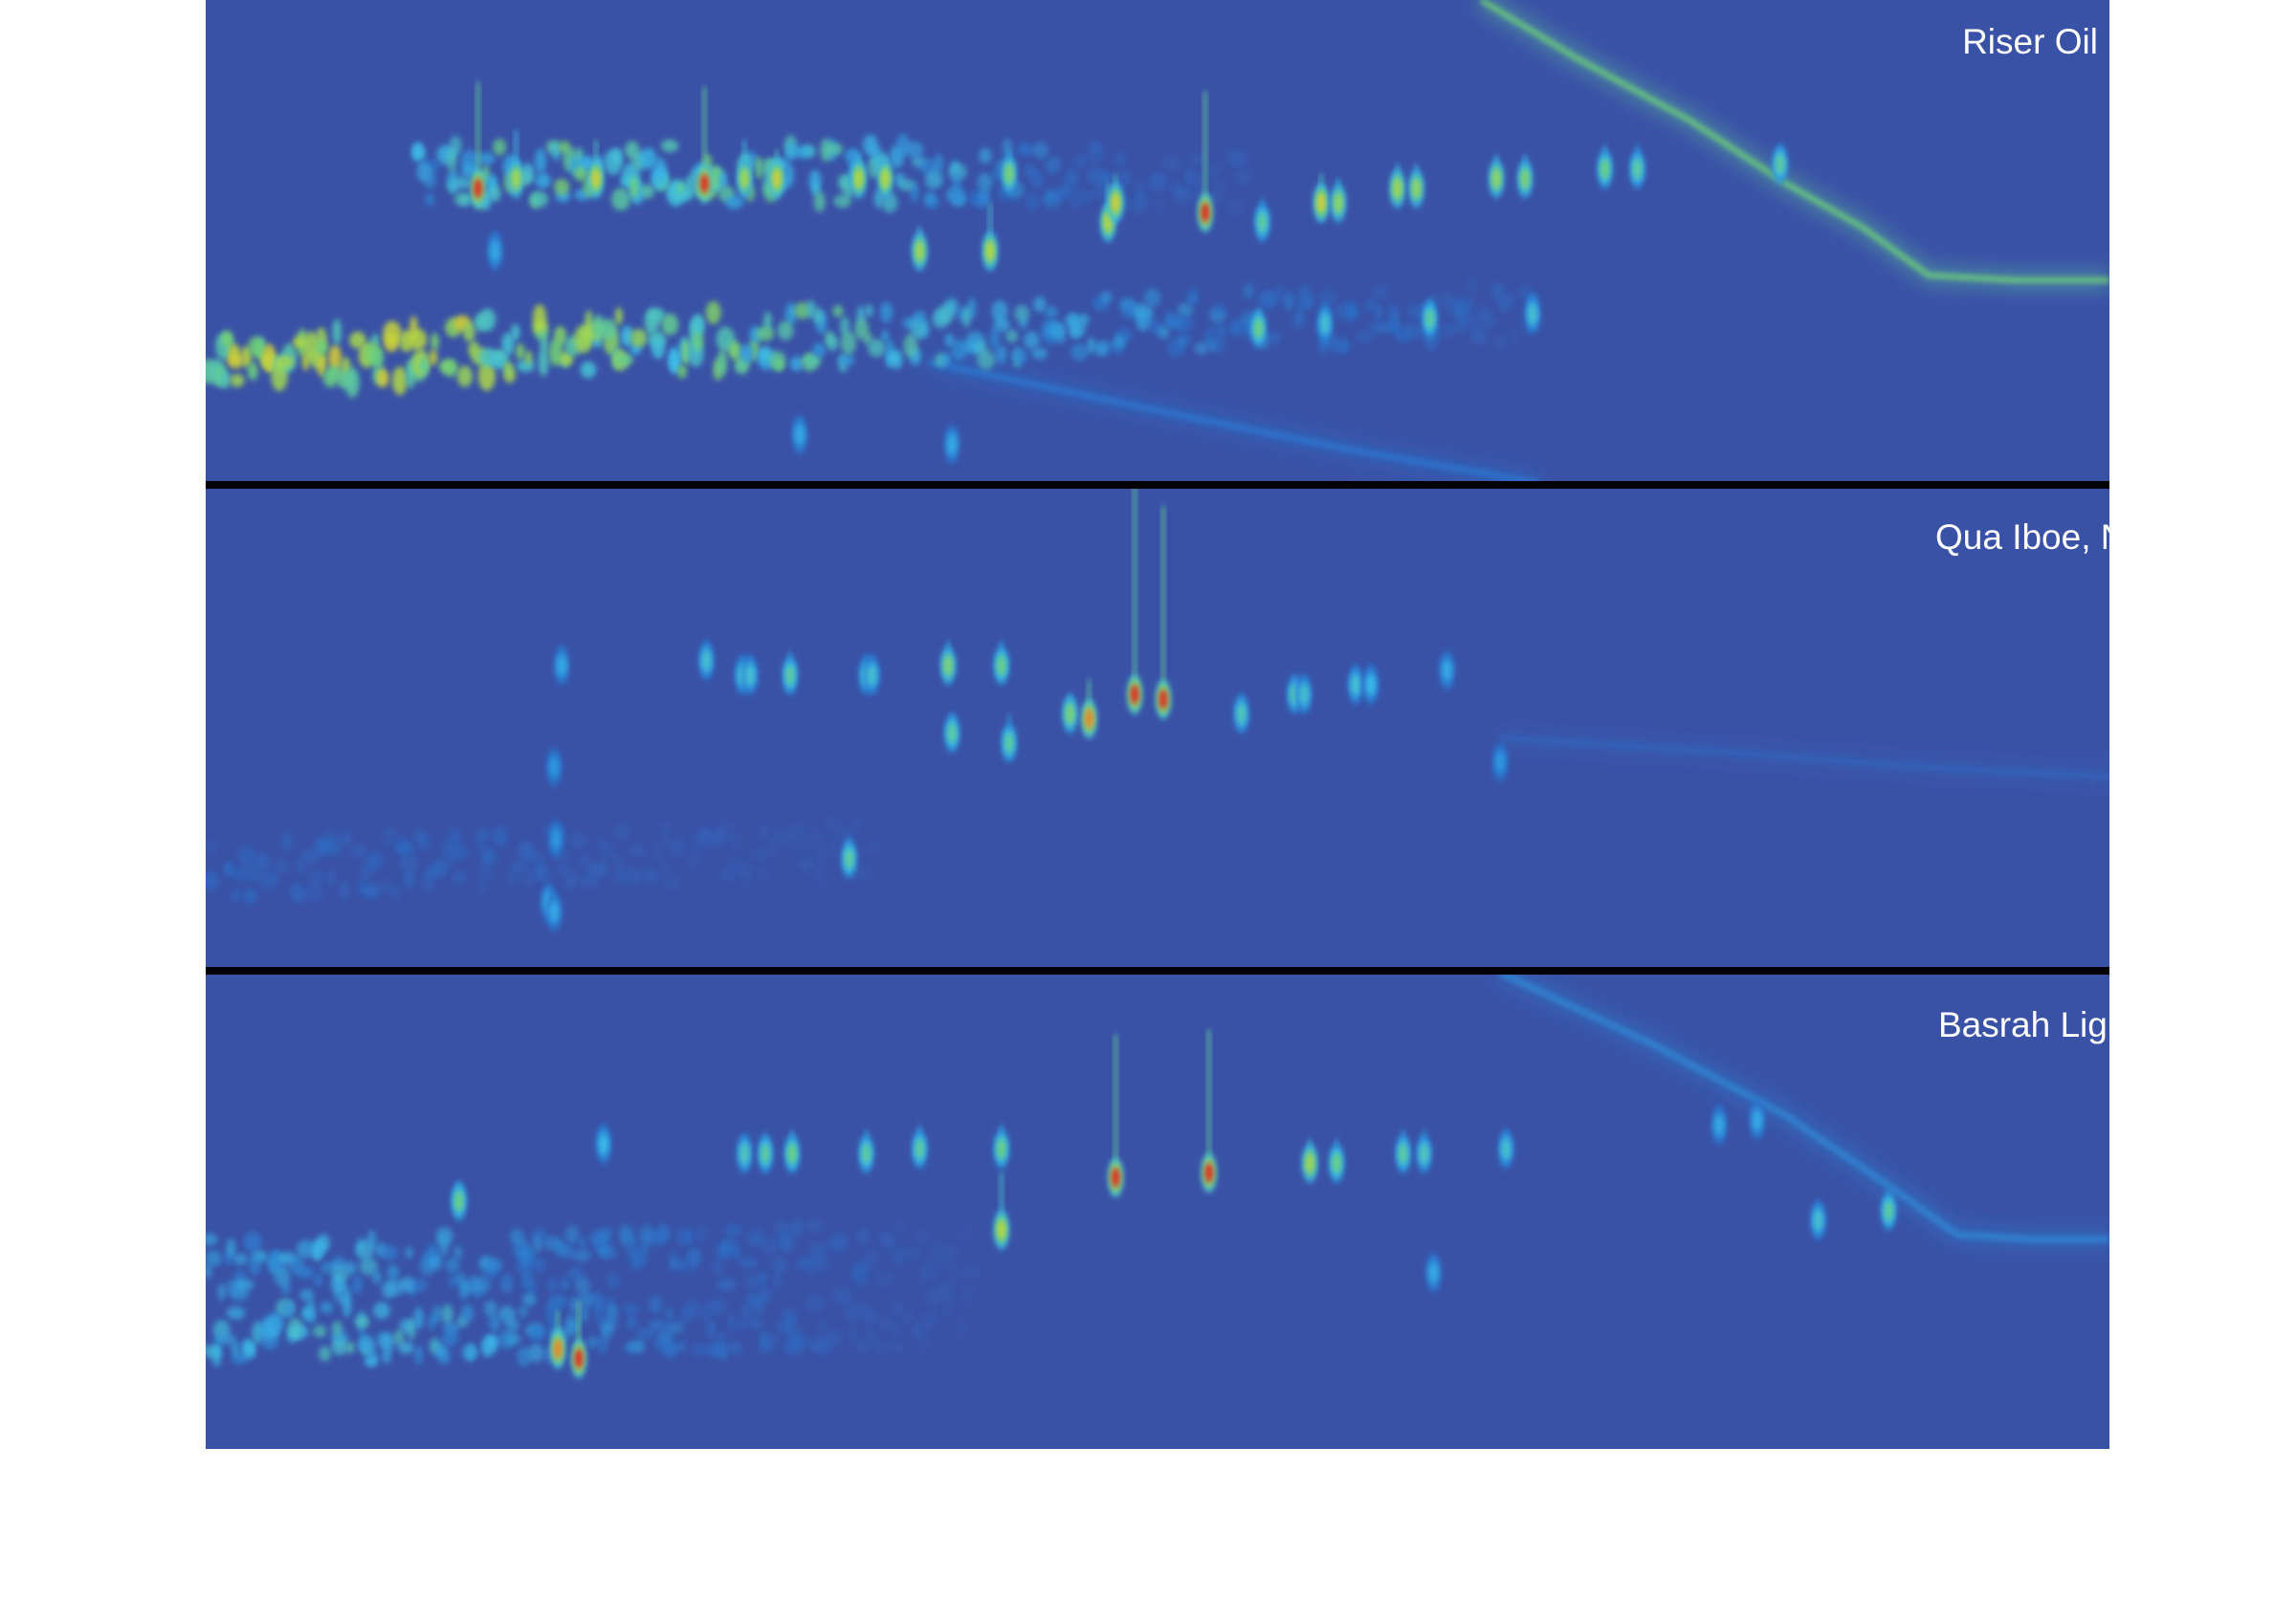 The height and width of the screenshot is (1624, 2296). I want to click on peak-streak, so click(1205, 152).